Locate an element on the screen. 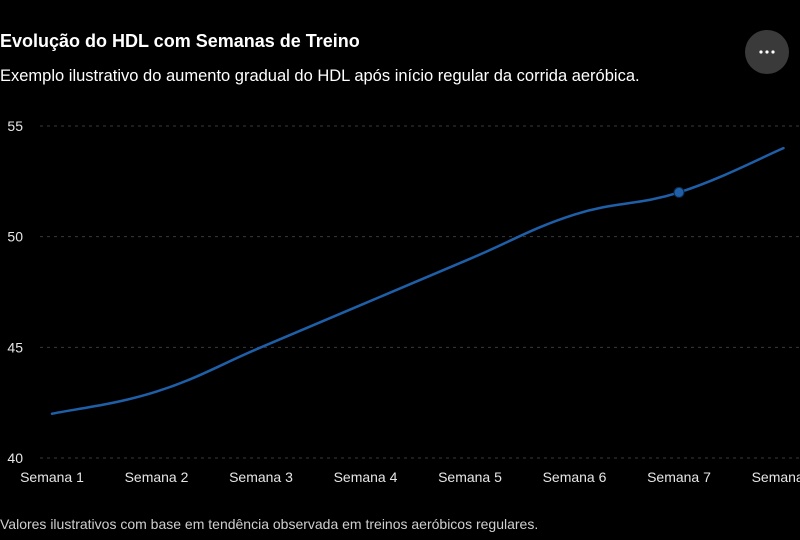 The image size is (800, 540). x-tick-label: Semana 3 is located at coordinates (261, 477).